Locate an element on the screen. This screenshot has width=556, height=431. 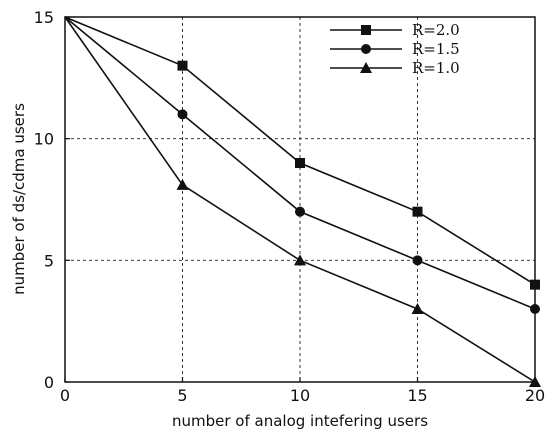
x-tick-label: 10 is located at coordinates (300, 395).